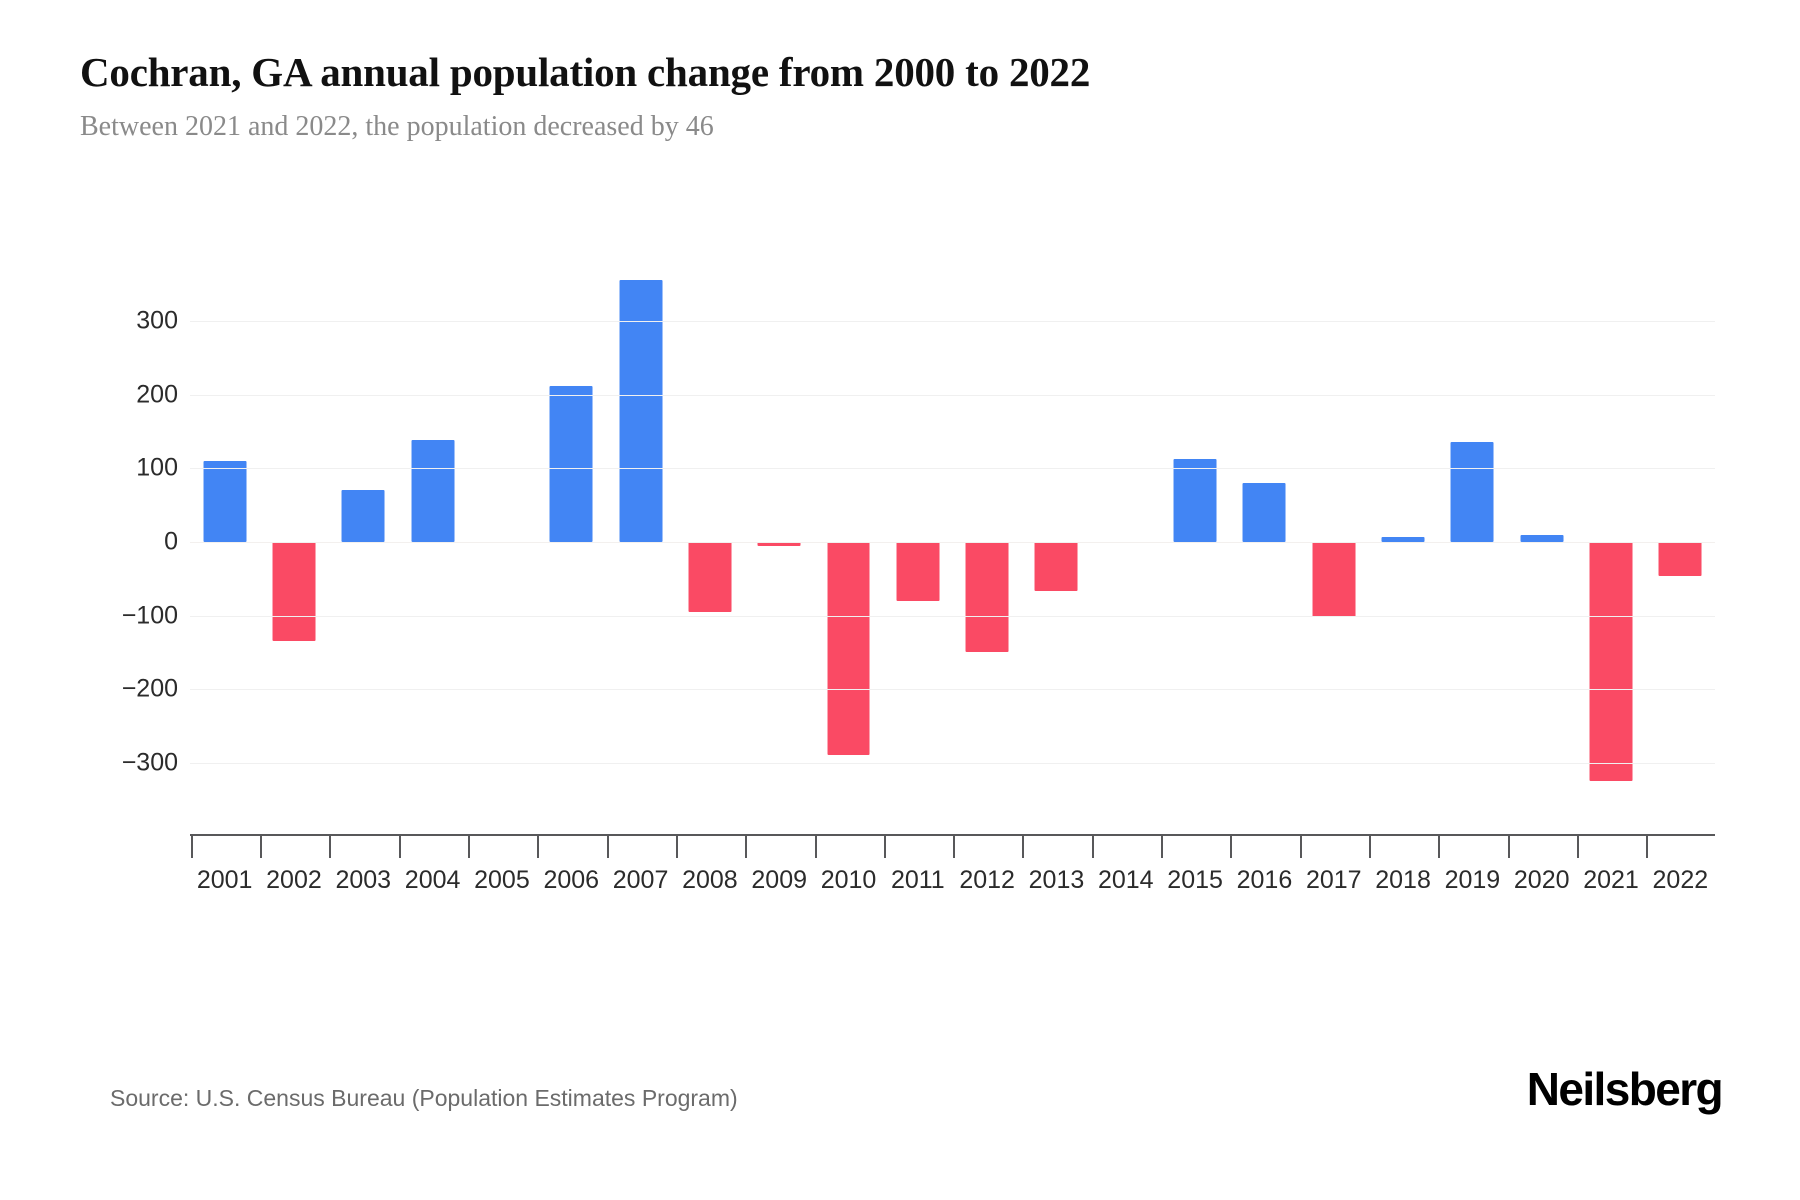 The width and height of the screenshot is (1800, 1200). What do you see at coordinates (1403, 539) in the screenshot?
I see `bar-2018` at bounding box center [1403, 539].